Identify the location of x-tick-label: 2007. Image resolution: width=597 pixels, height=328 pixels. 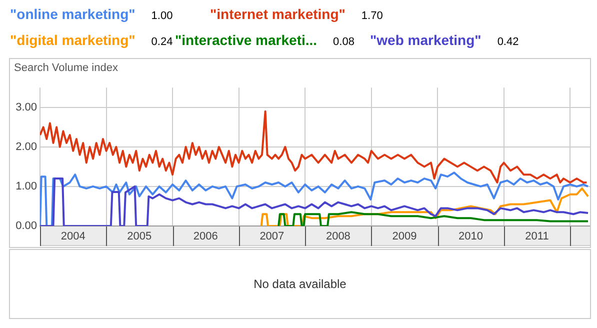
(272, 236).